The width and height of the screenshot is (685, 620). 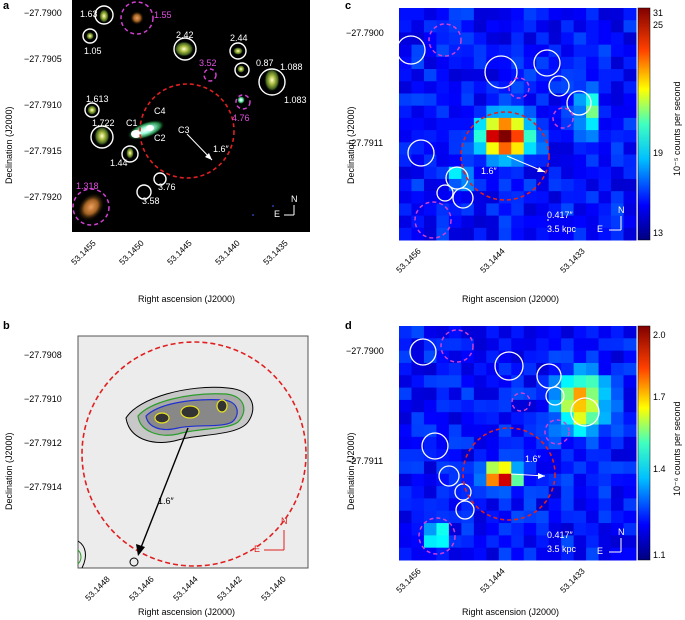 I want to click on xtick: 53.1450, so click(x=132, y=252).